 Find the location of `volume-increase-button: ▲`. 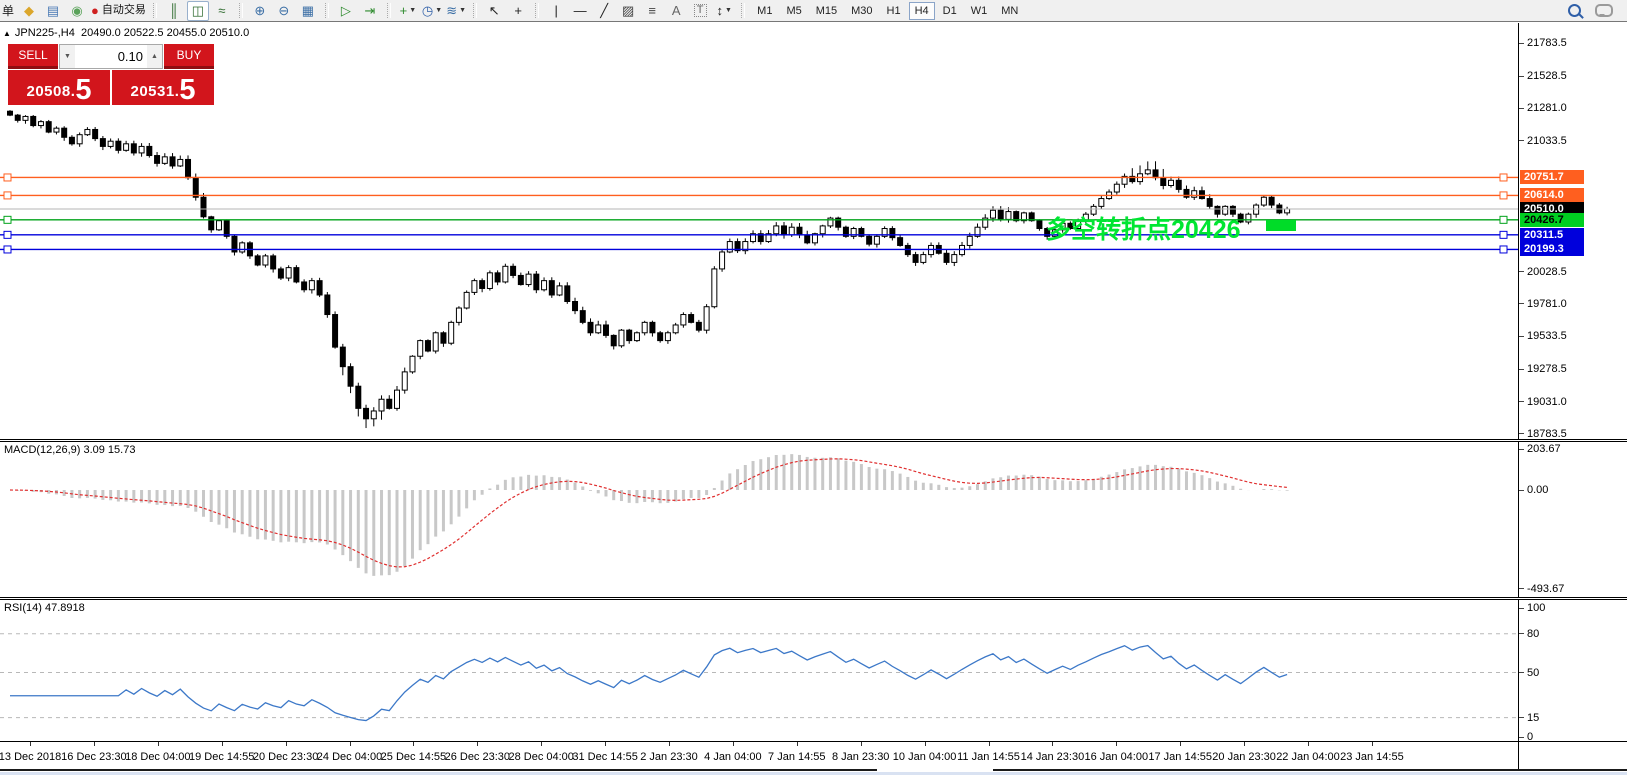

volume-increase-button: ▲ is located at coordinates (154, 56).